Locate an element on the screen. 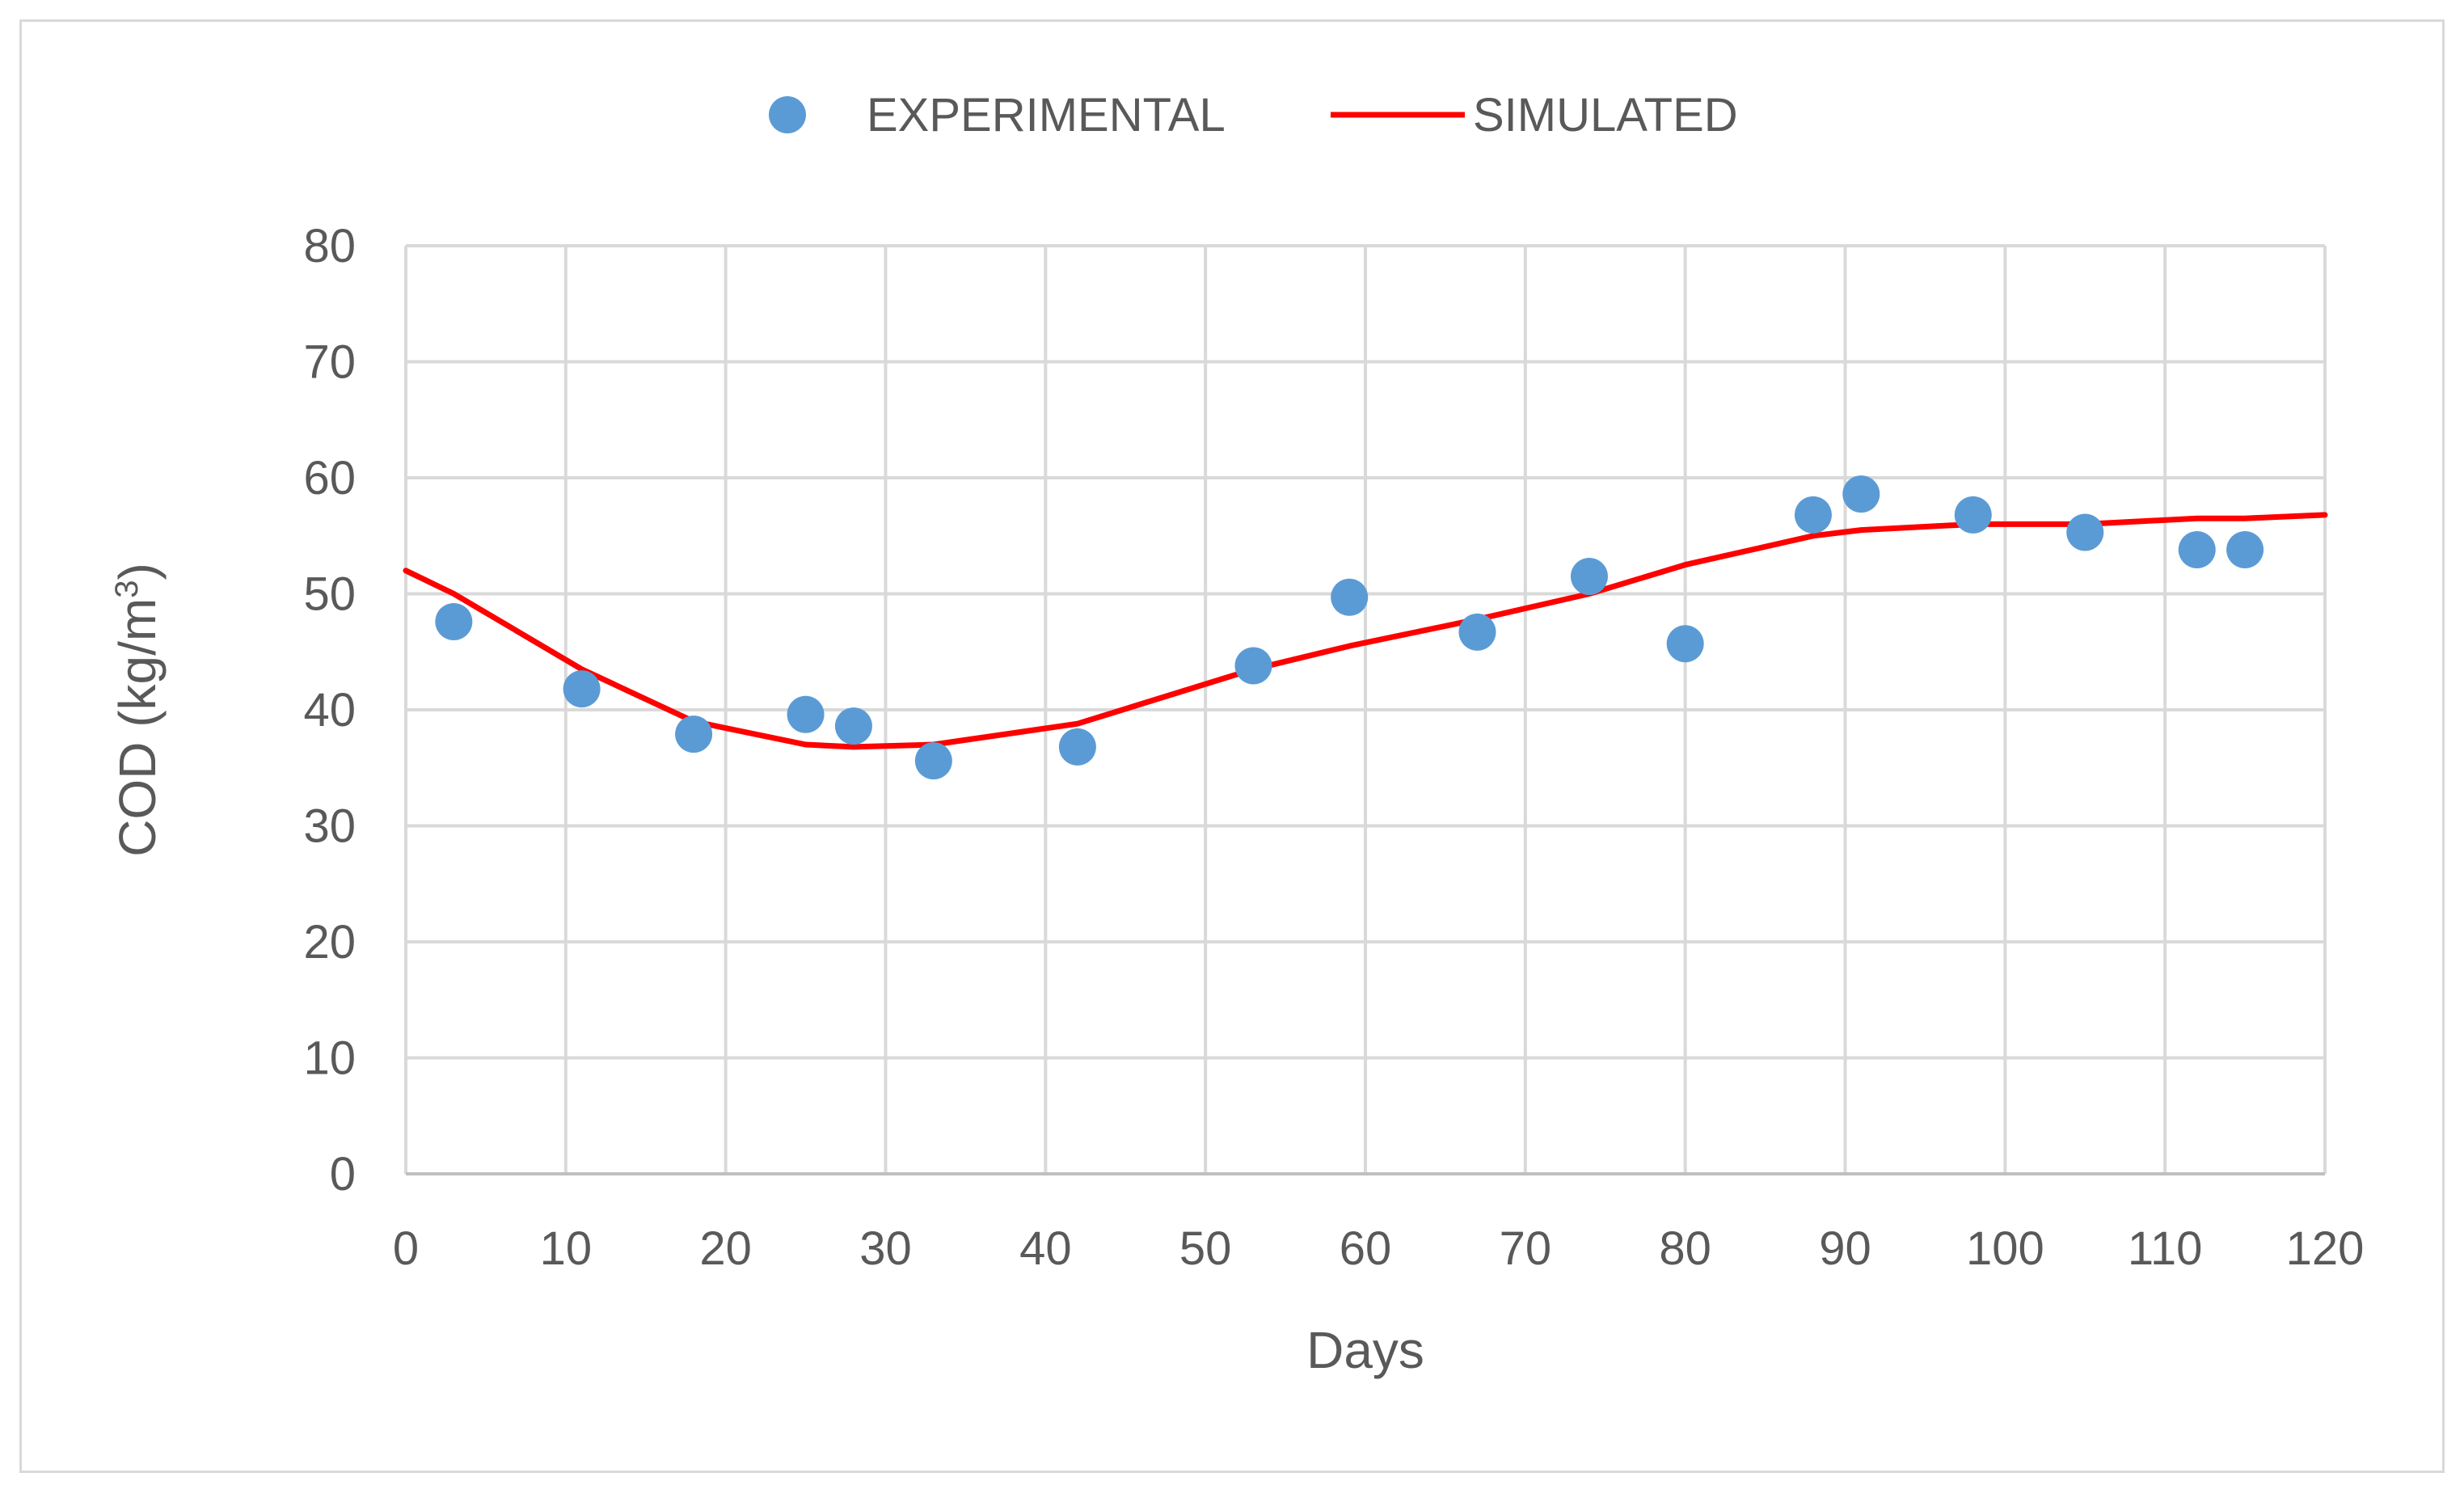 The image size is (2464, 1494). y-tick-label: 40 is located at coordinates (330, 710).